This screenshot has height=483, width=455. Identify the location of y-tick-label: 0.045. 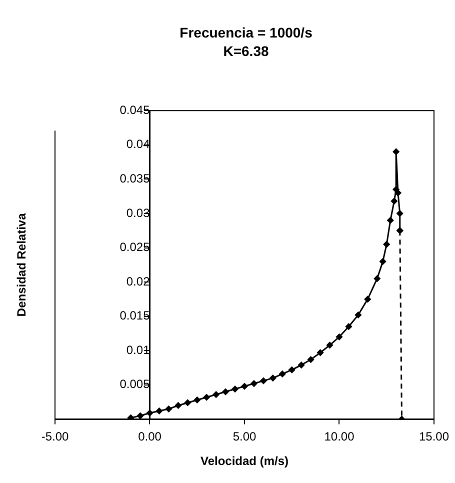
(135, 109).